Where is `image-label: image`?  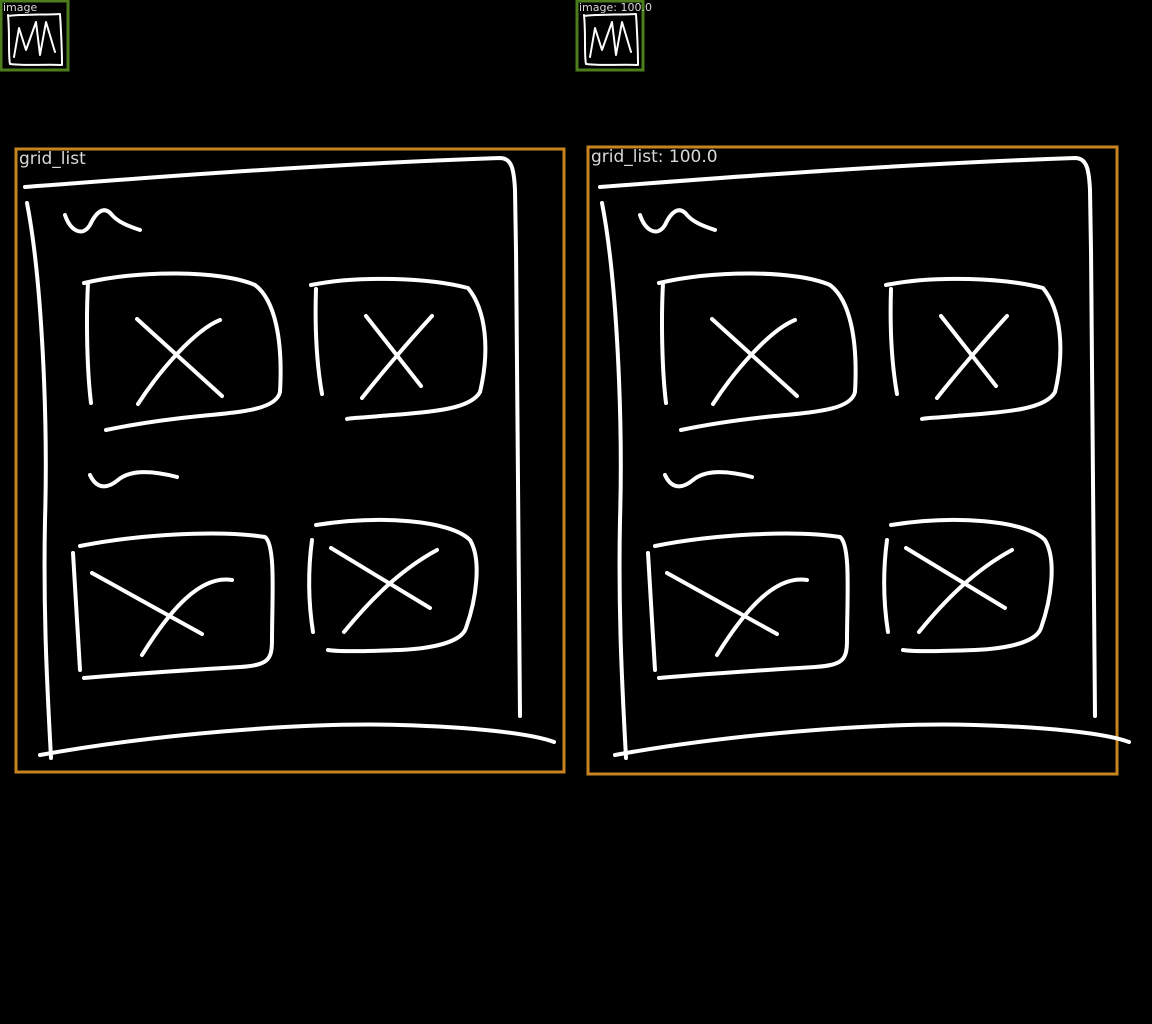 image-label: image is located at coordinates (20, 7).